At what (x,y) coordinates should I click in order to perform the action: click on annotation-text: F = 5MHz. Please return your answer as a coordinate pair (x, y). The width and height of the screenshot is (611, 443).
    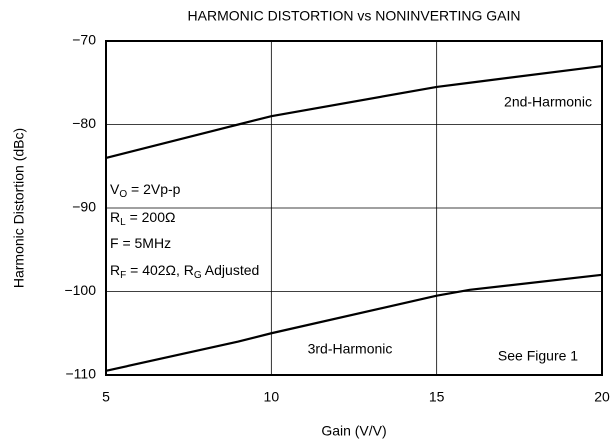
    Looking at the image, I should click on (140, 243).